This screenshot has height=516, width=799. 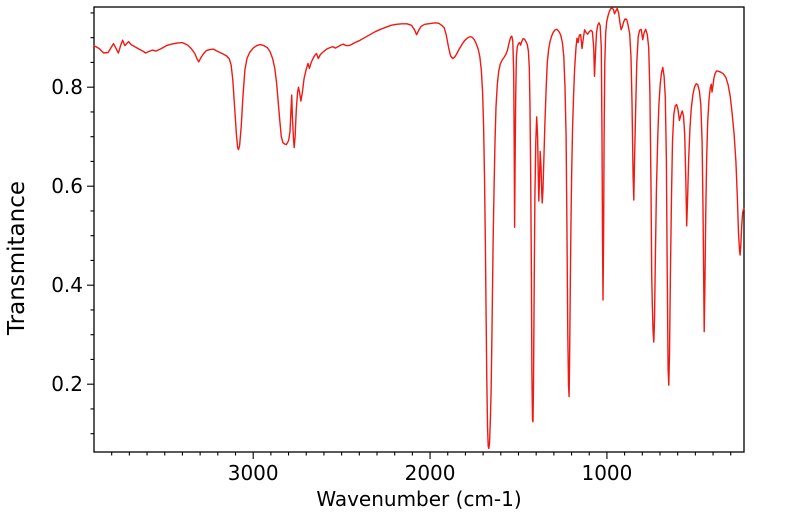 I want to click on x-axis-major-ticks, so click(x=430, y=455).